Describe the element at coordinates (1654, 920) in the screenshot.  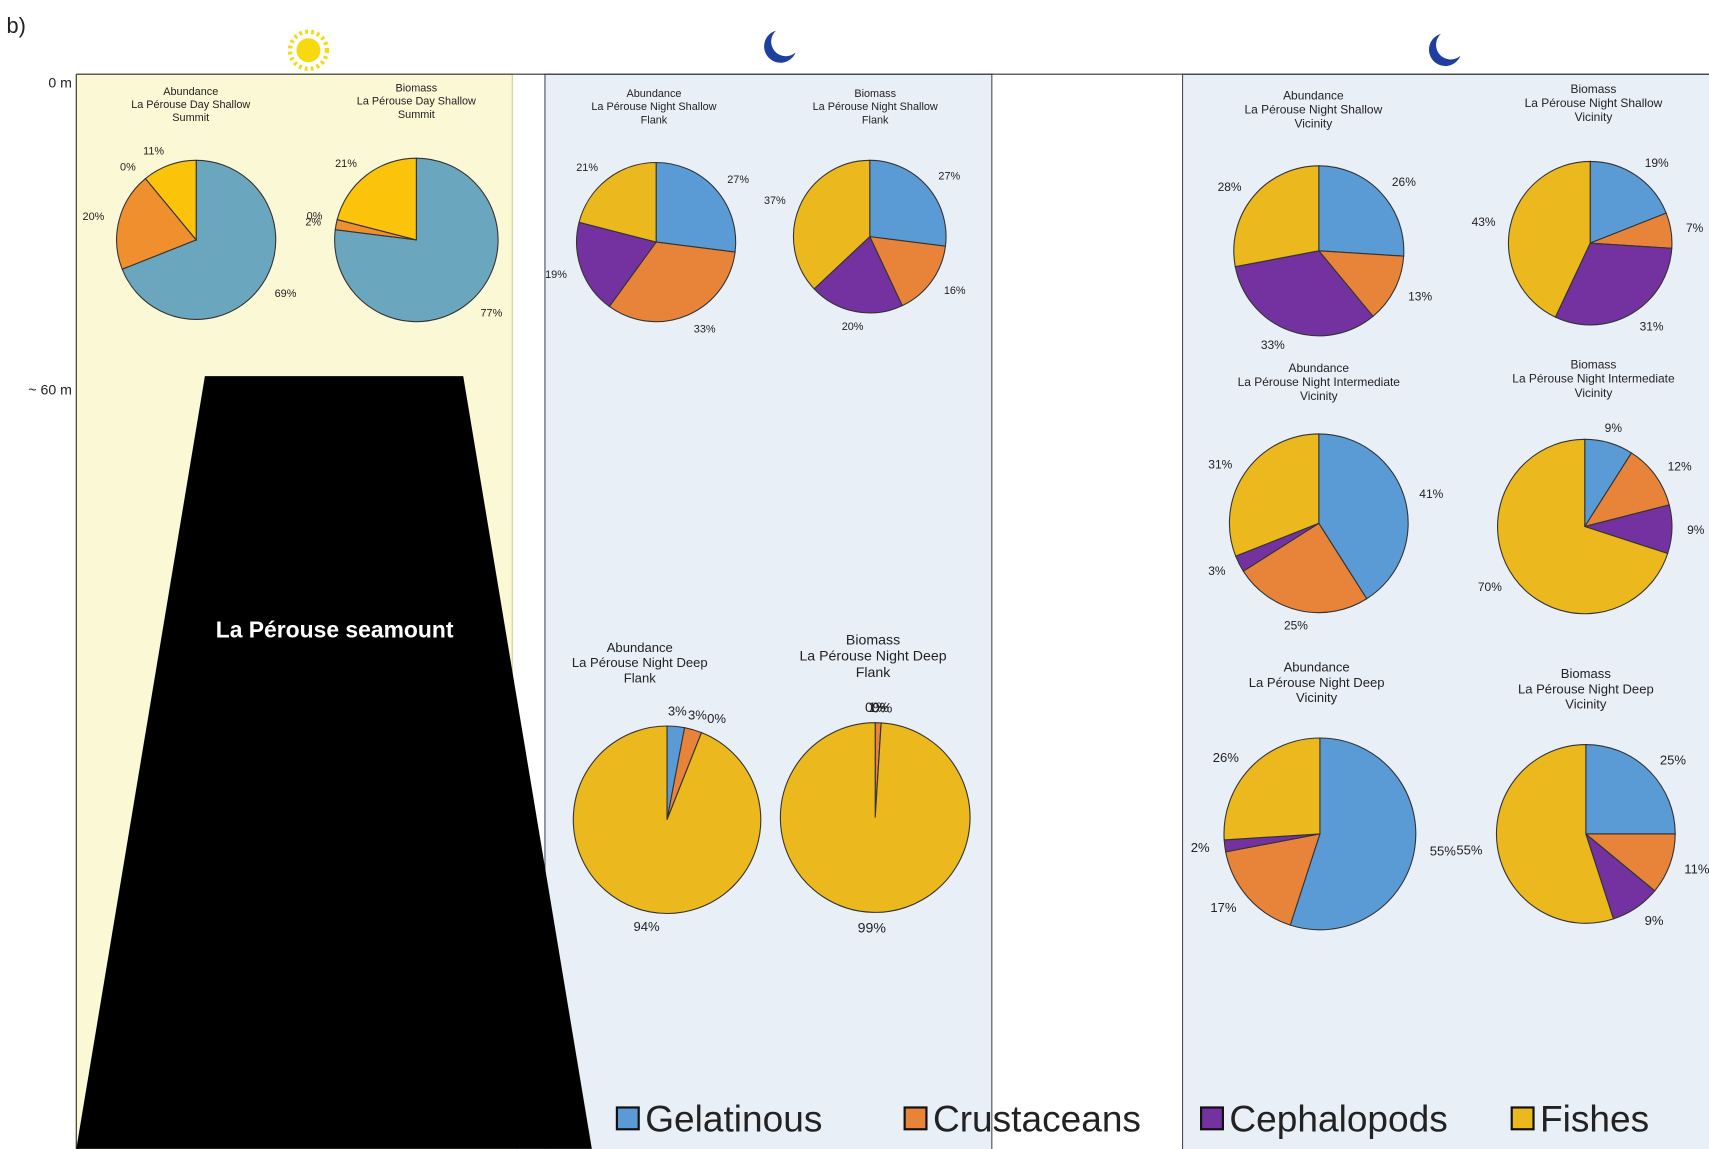
I see `value-label: 9%` at that location.